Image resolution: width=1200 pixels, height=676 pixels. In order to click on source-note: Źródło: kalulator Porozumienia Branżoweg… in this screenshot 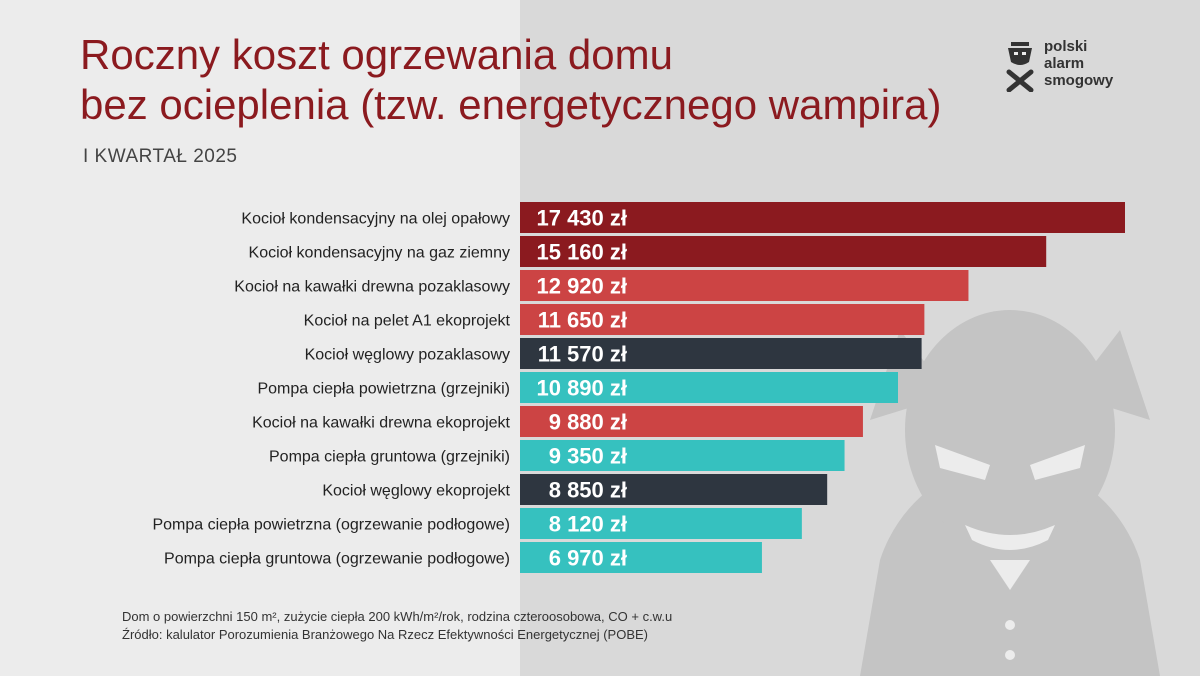, I will do `click(385, 634)`.